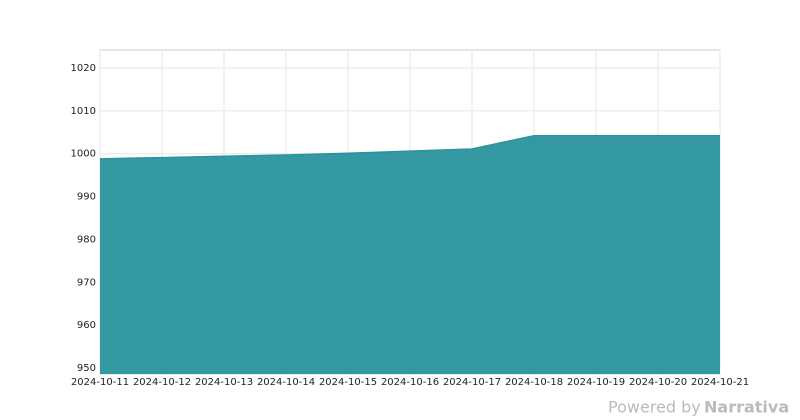  I want to click on x-tick-label: 2024-10-20, so click(658, 382).